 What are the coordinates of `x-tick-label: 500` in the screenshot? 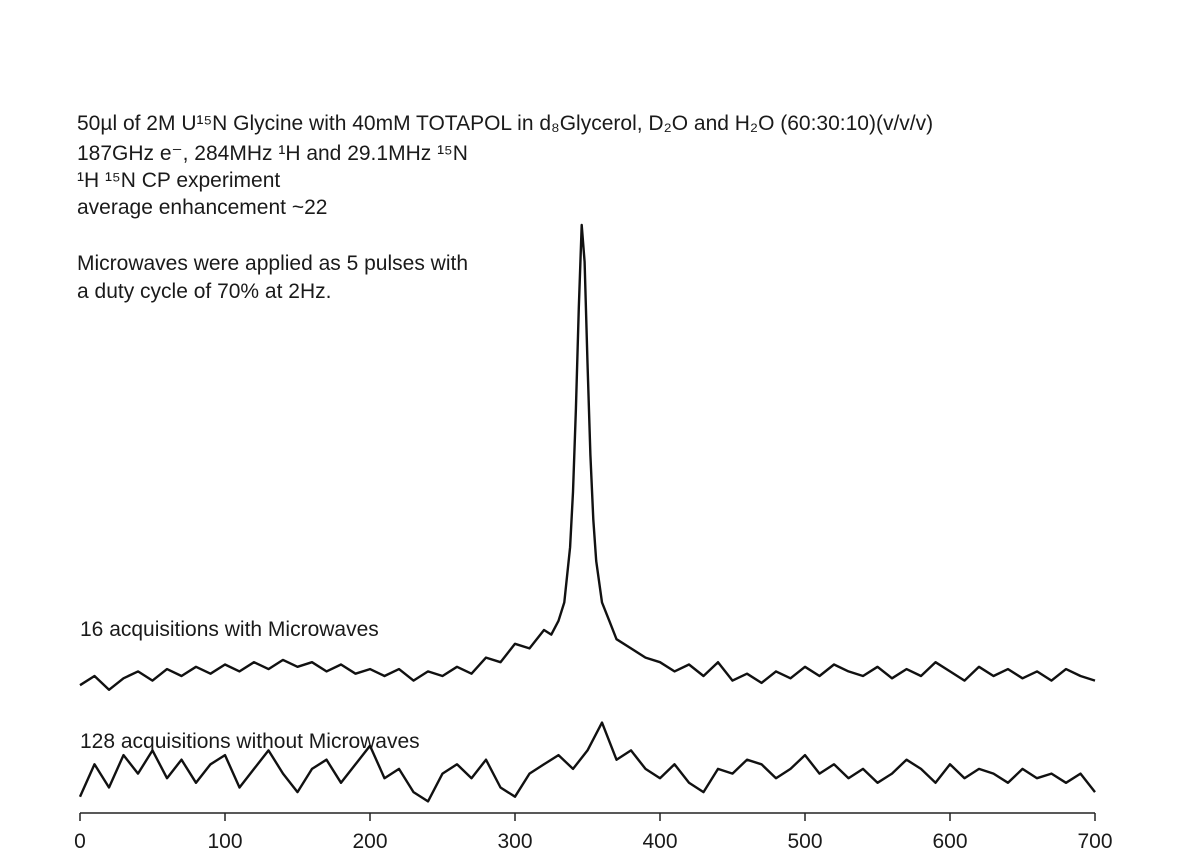 It's located at (804, 839).